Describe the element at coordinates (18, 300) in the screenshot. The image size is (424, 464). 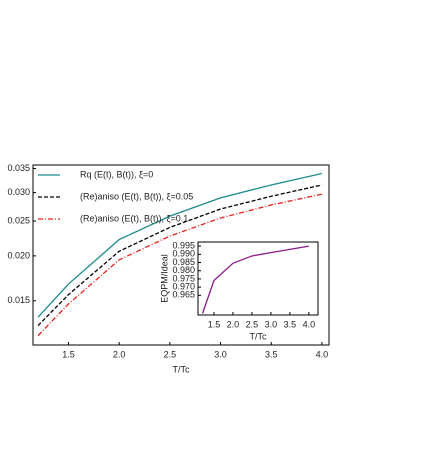
I see `y-tick-label: 0.015` at that location.